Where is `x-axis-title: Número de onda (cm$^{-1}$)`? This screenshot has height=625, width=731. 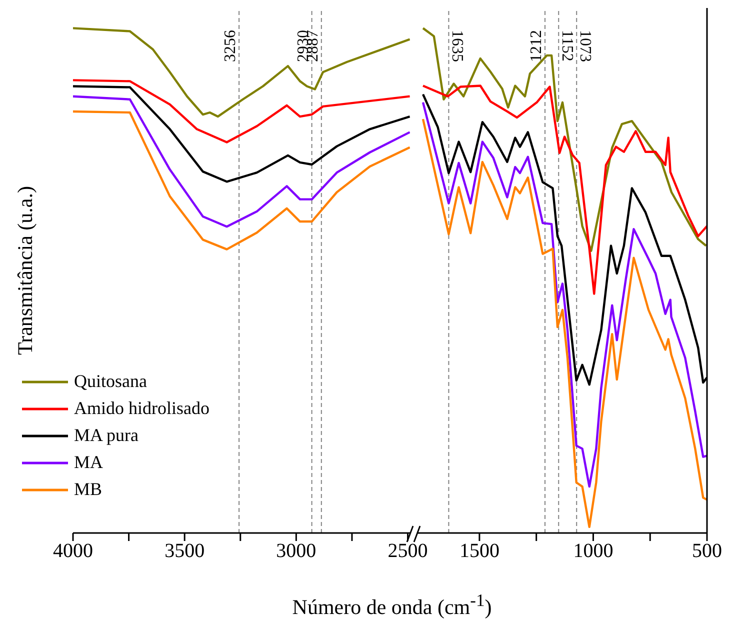
x-axis-title: Número de onda (cm$^{-1}$) is located at coordinates (392, 605).